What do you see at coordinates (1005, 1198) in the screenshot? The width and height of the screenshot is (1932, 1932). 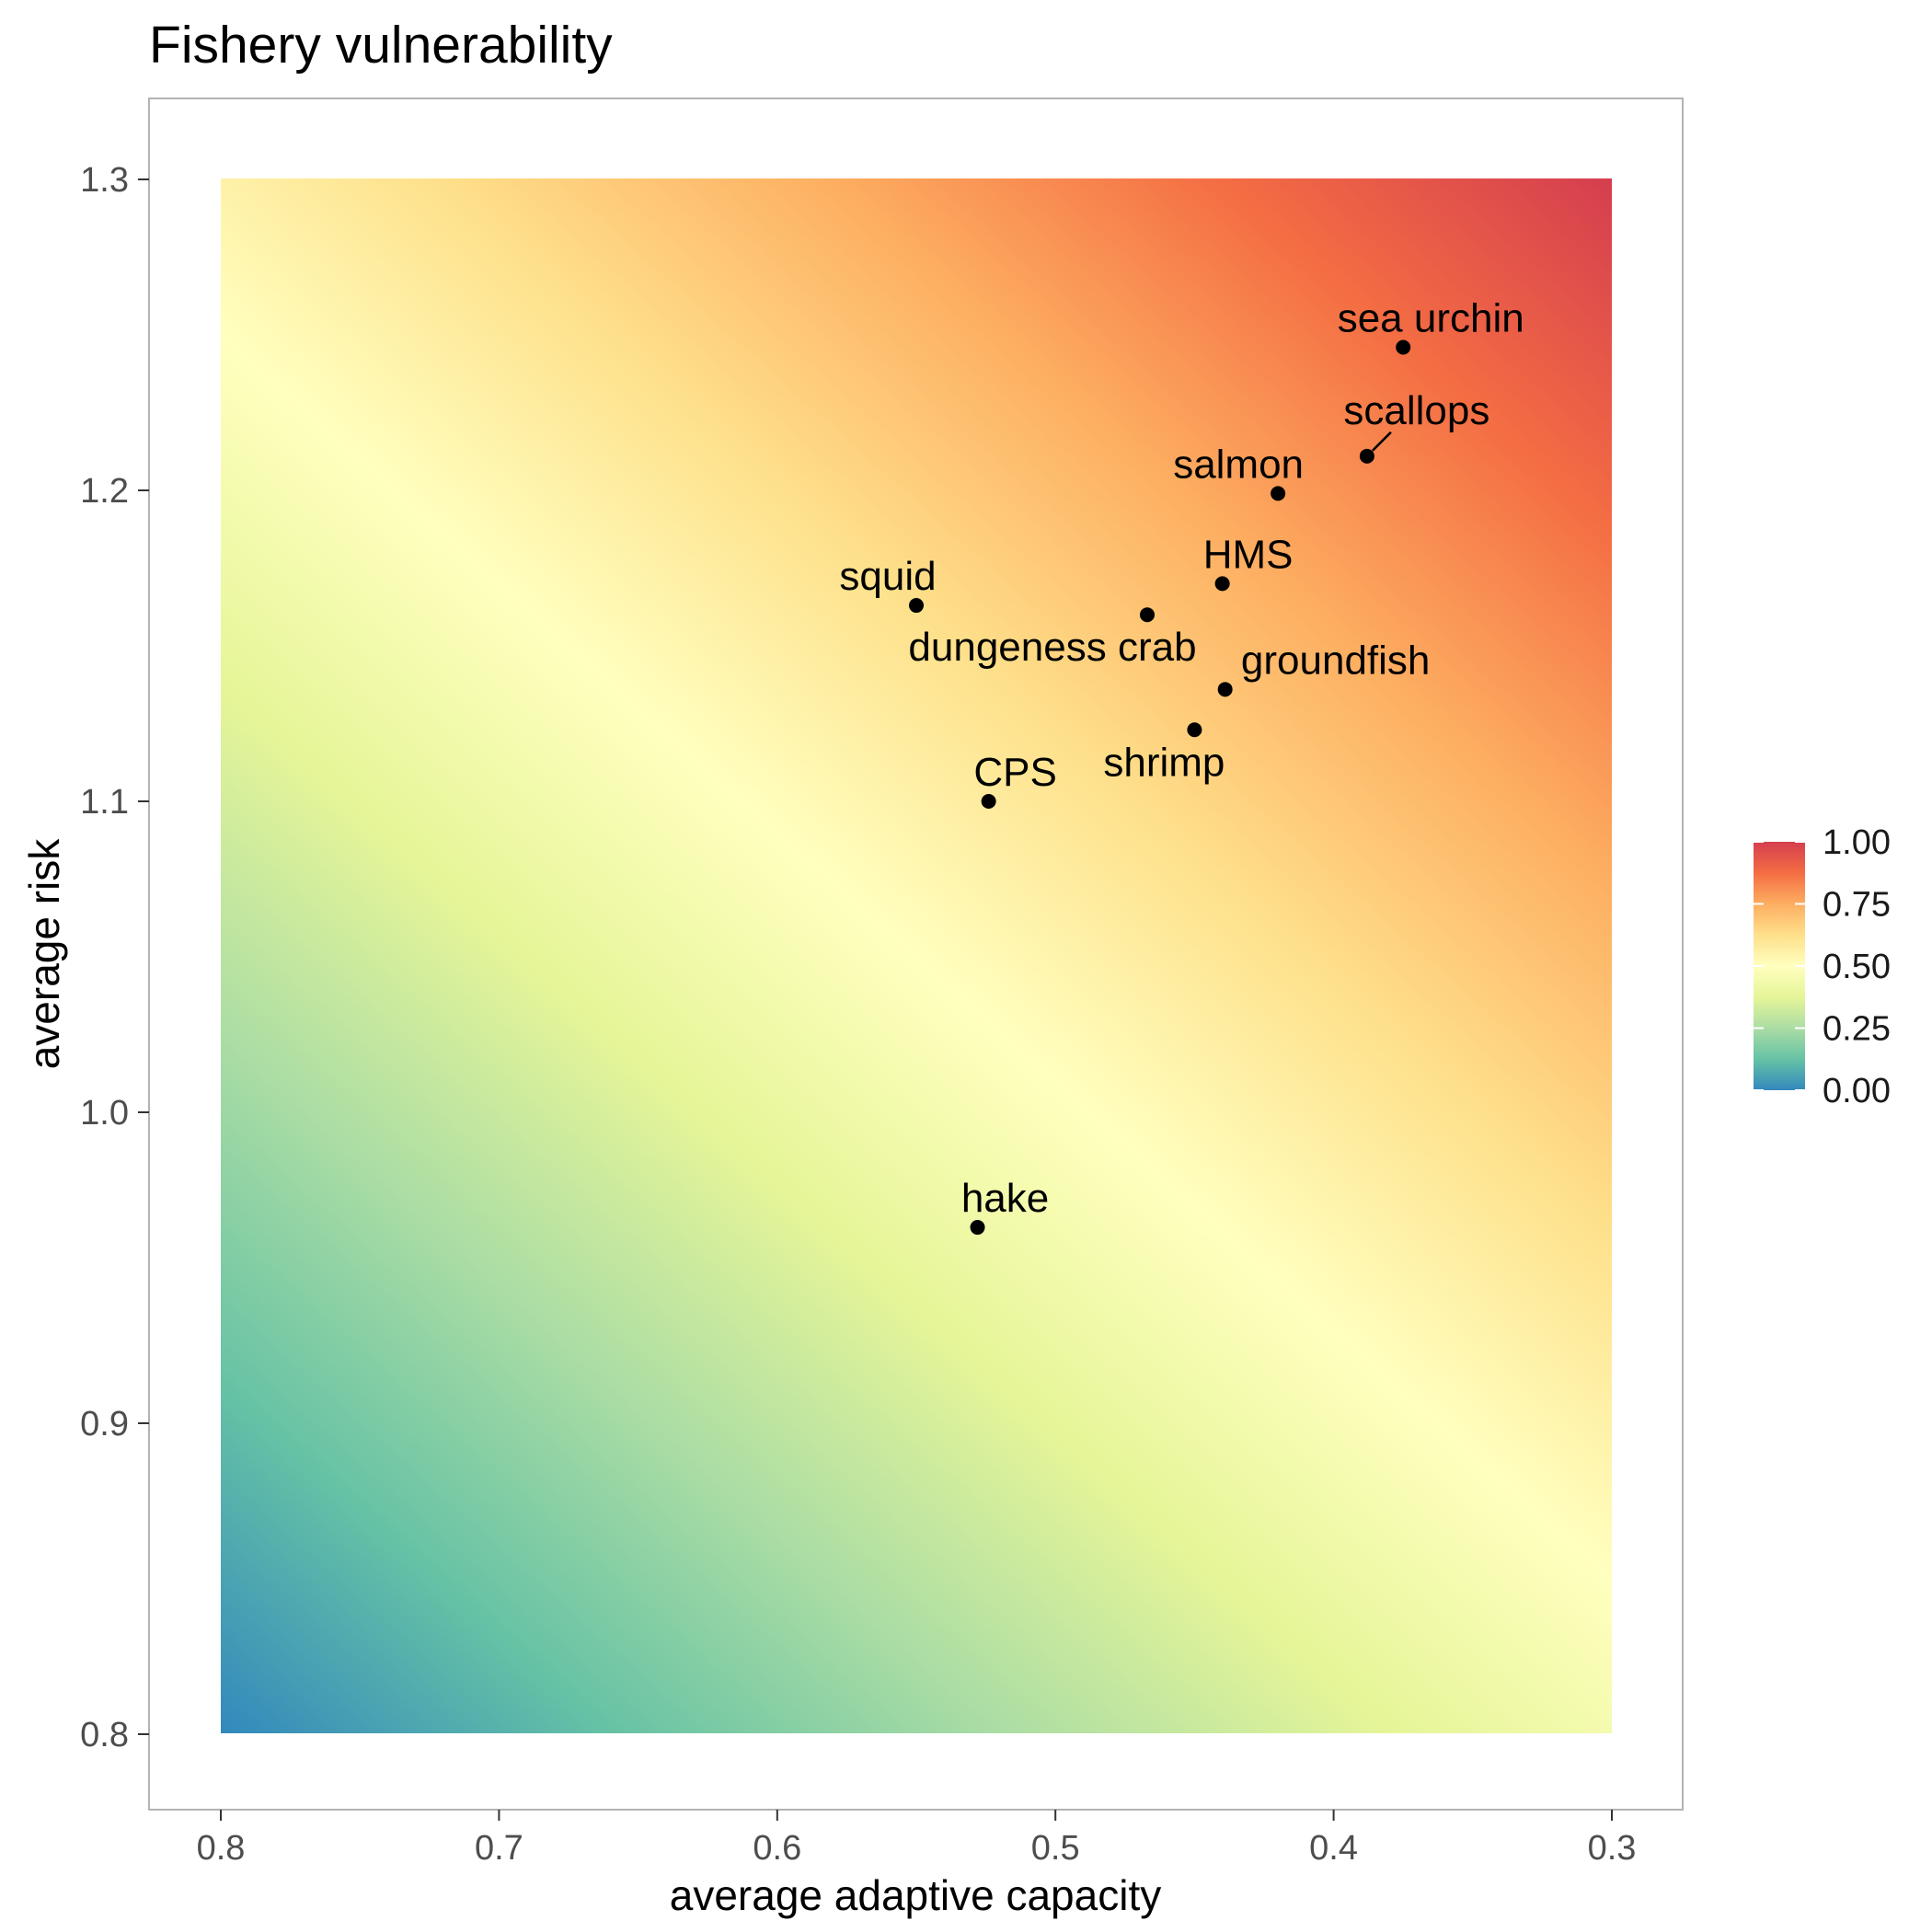 I see `point-label: hake` at bounding box center [1005, 1198].